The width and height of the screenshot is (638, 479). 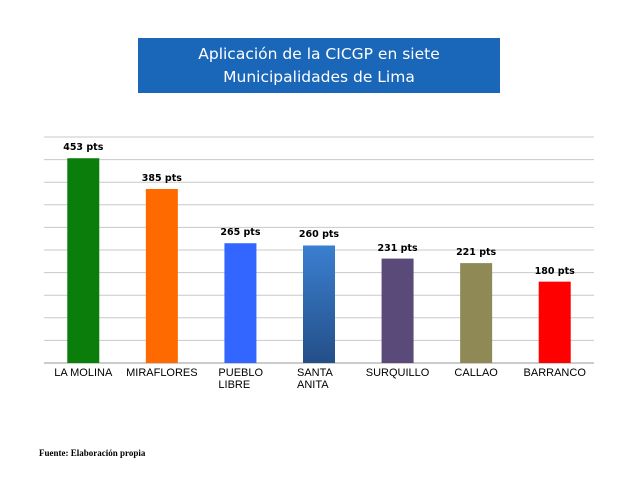 What do you see at coordinates (319, 53) in the screenshot?
I see `chart-title-line-1: Aplicación de la CICGP en siete` at bounding box center [319, 53].